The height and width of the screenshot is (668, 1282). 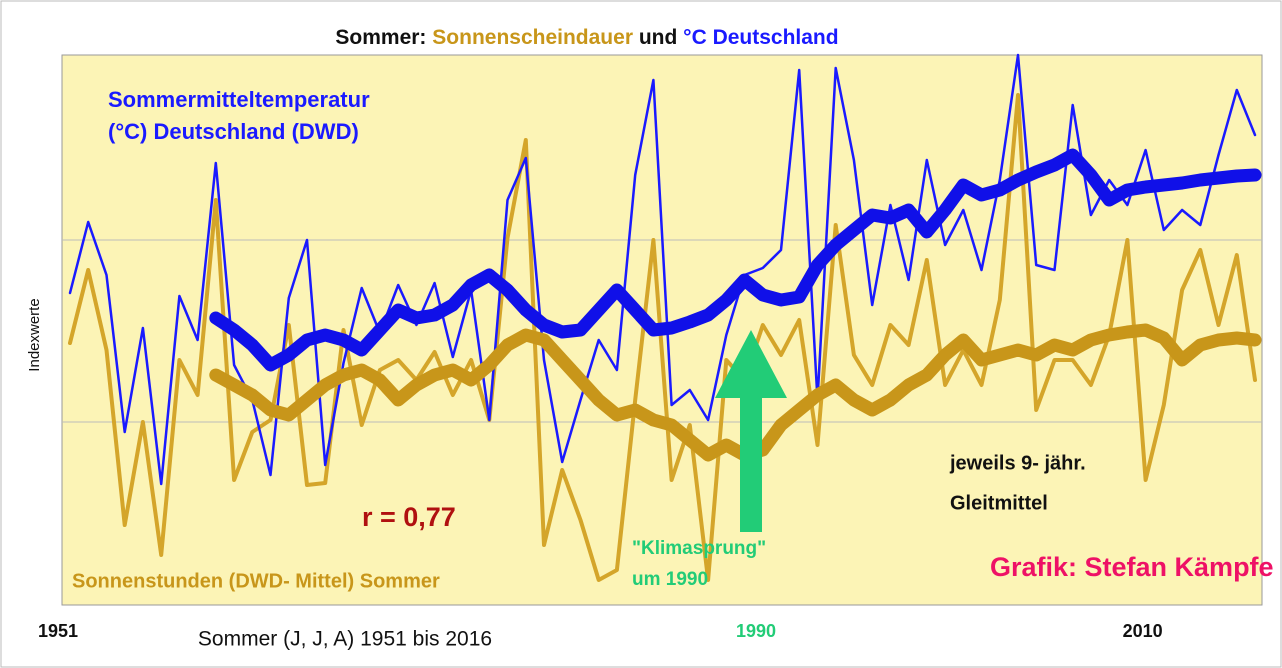 I want to click on annotation: Sonnenstunden (DWD- Mittel) Sommer, so click(x=256, y=581).